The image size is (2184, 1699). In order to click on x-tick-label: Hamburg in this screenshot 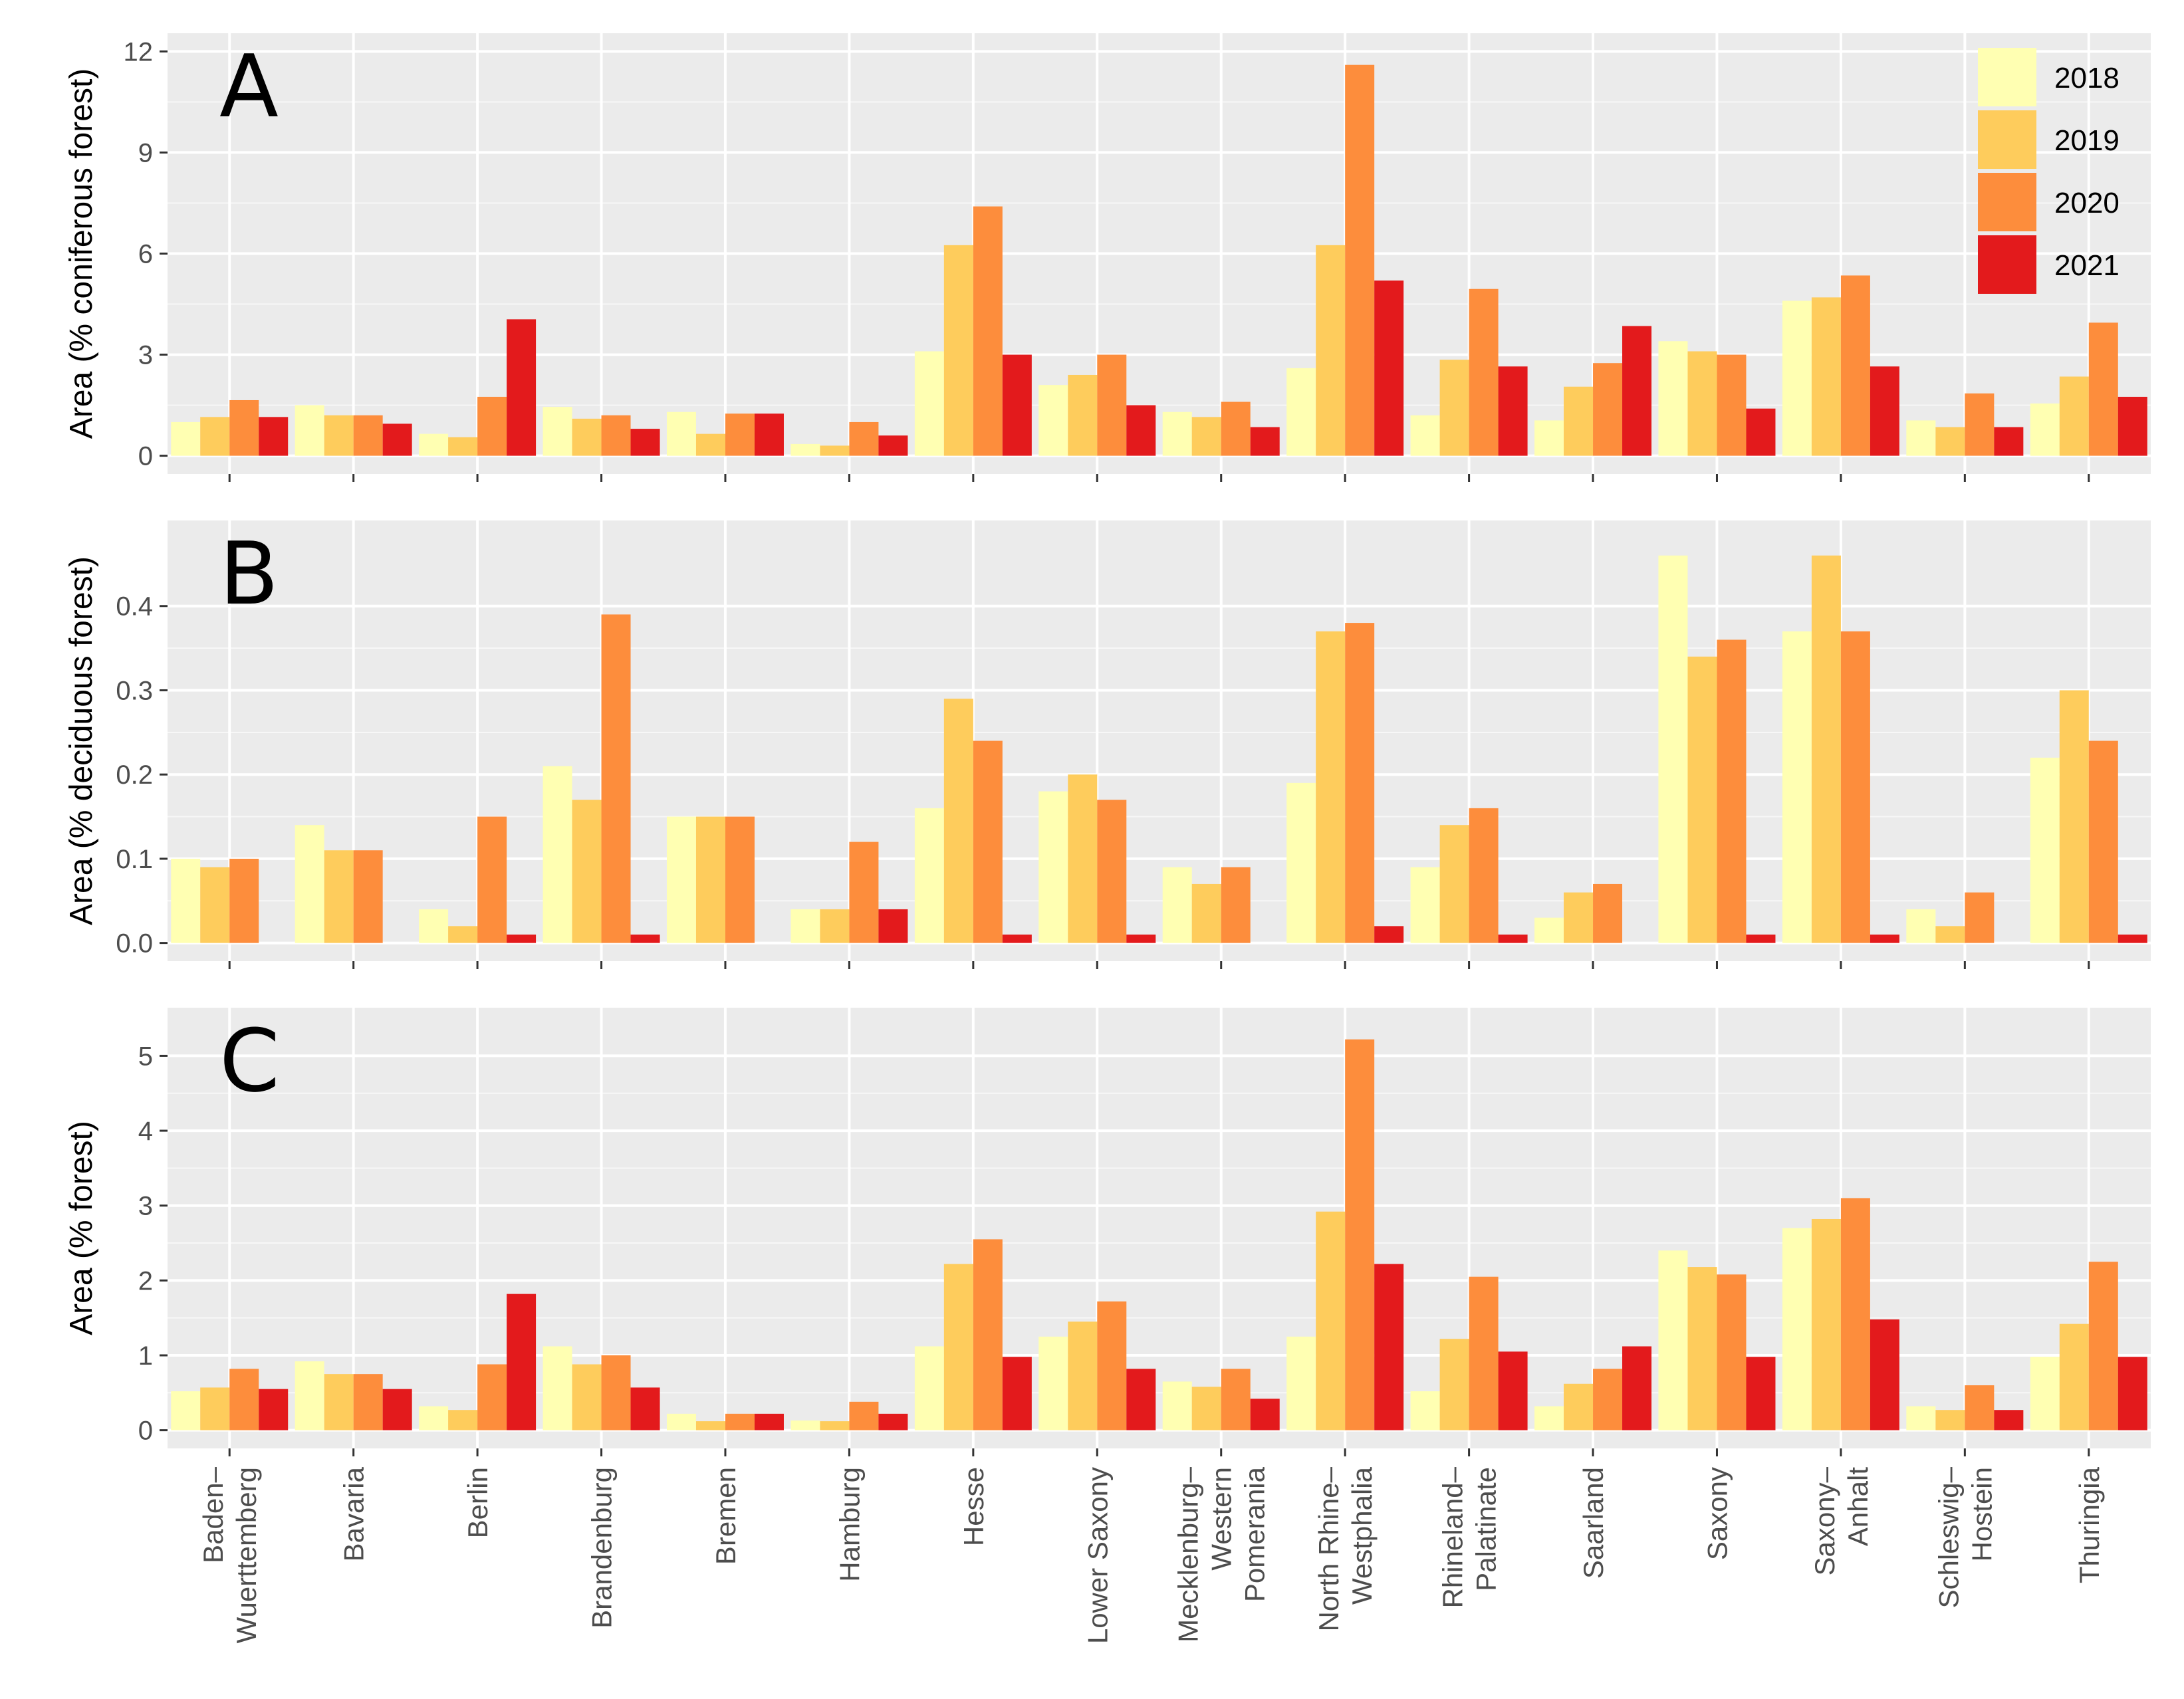, I will do `click(849, 1524)`.